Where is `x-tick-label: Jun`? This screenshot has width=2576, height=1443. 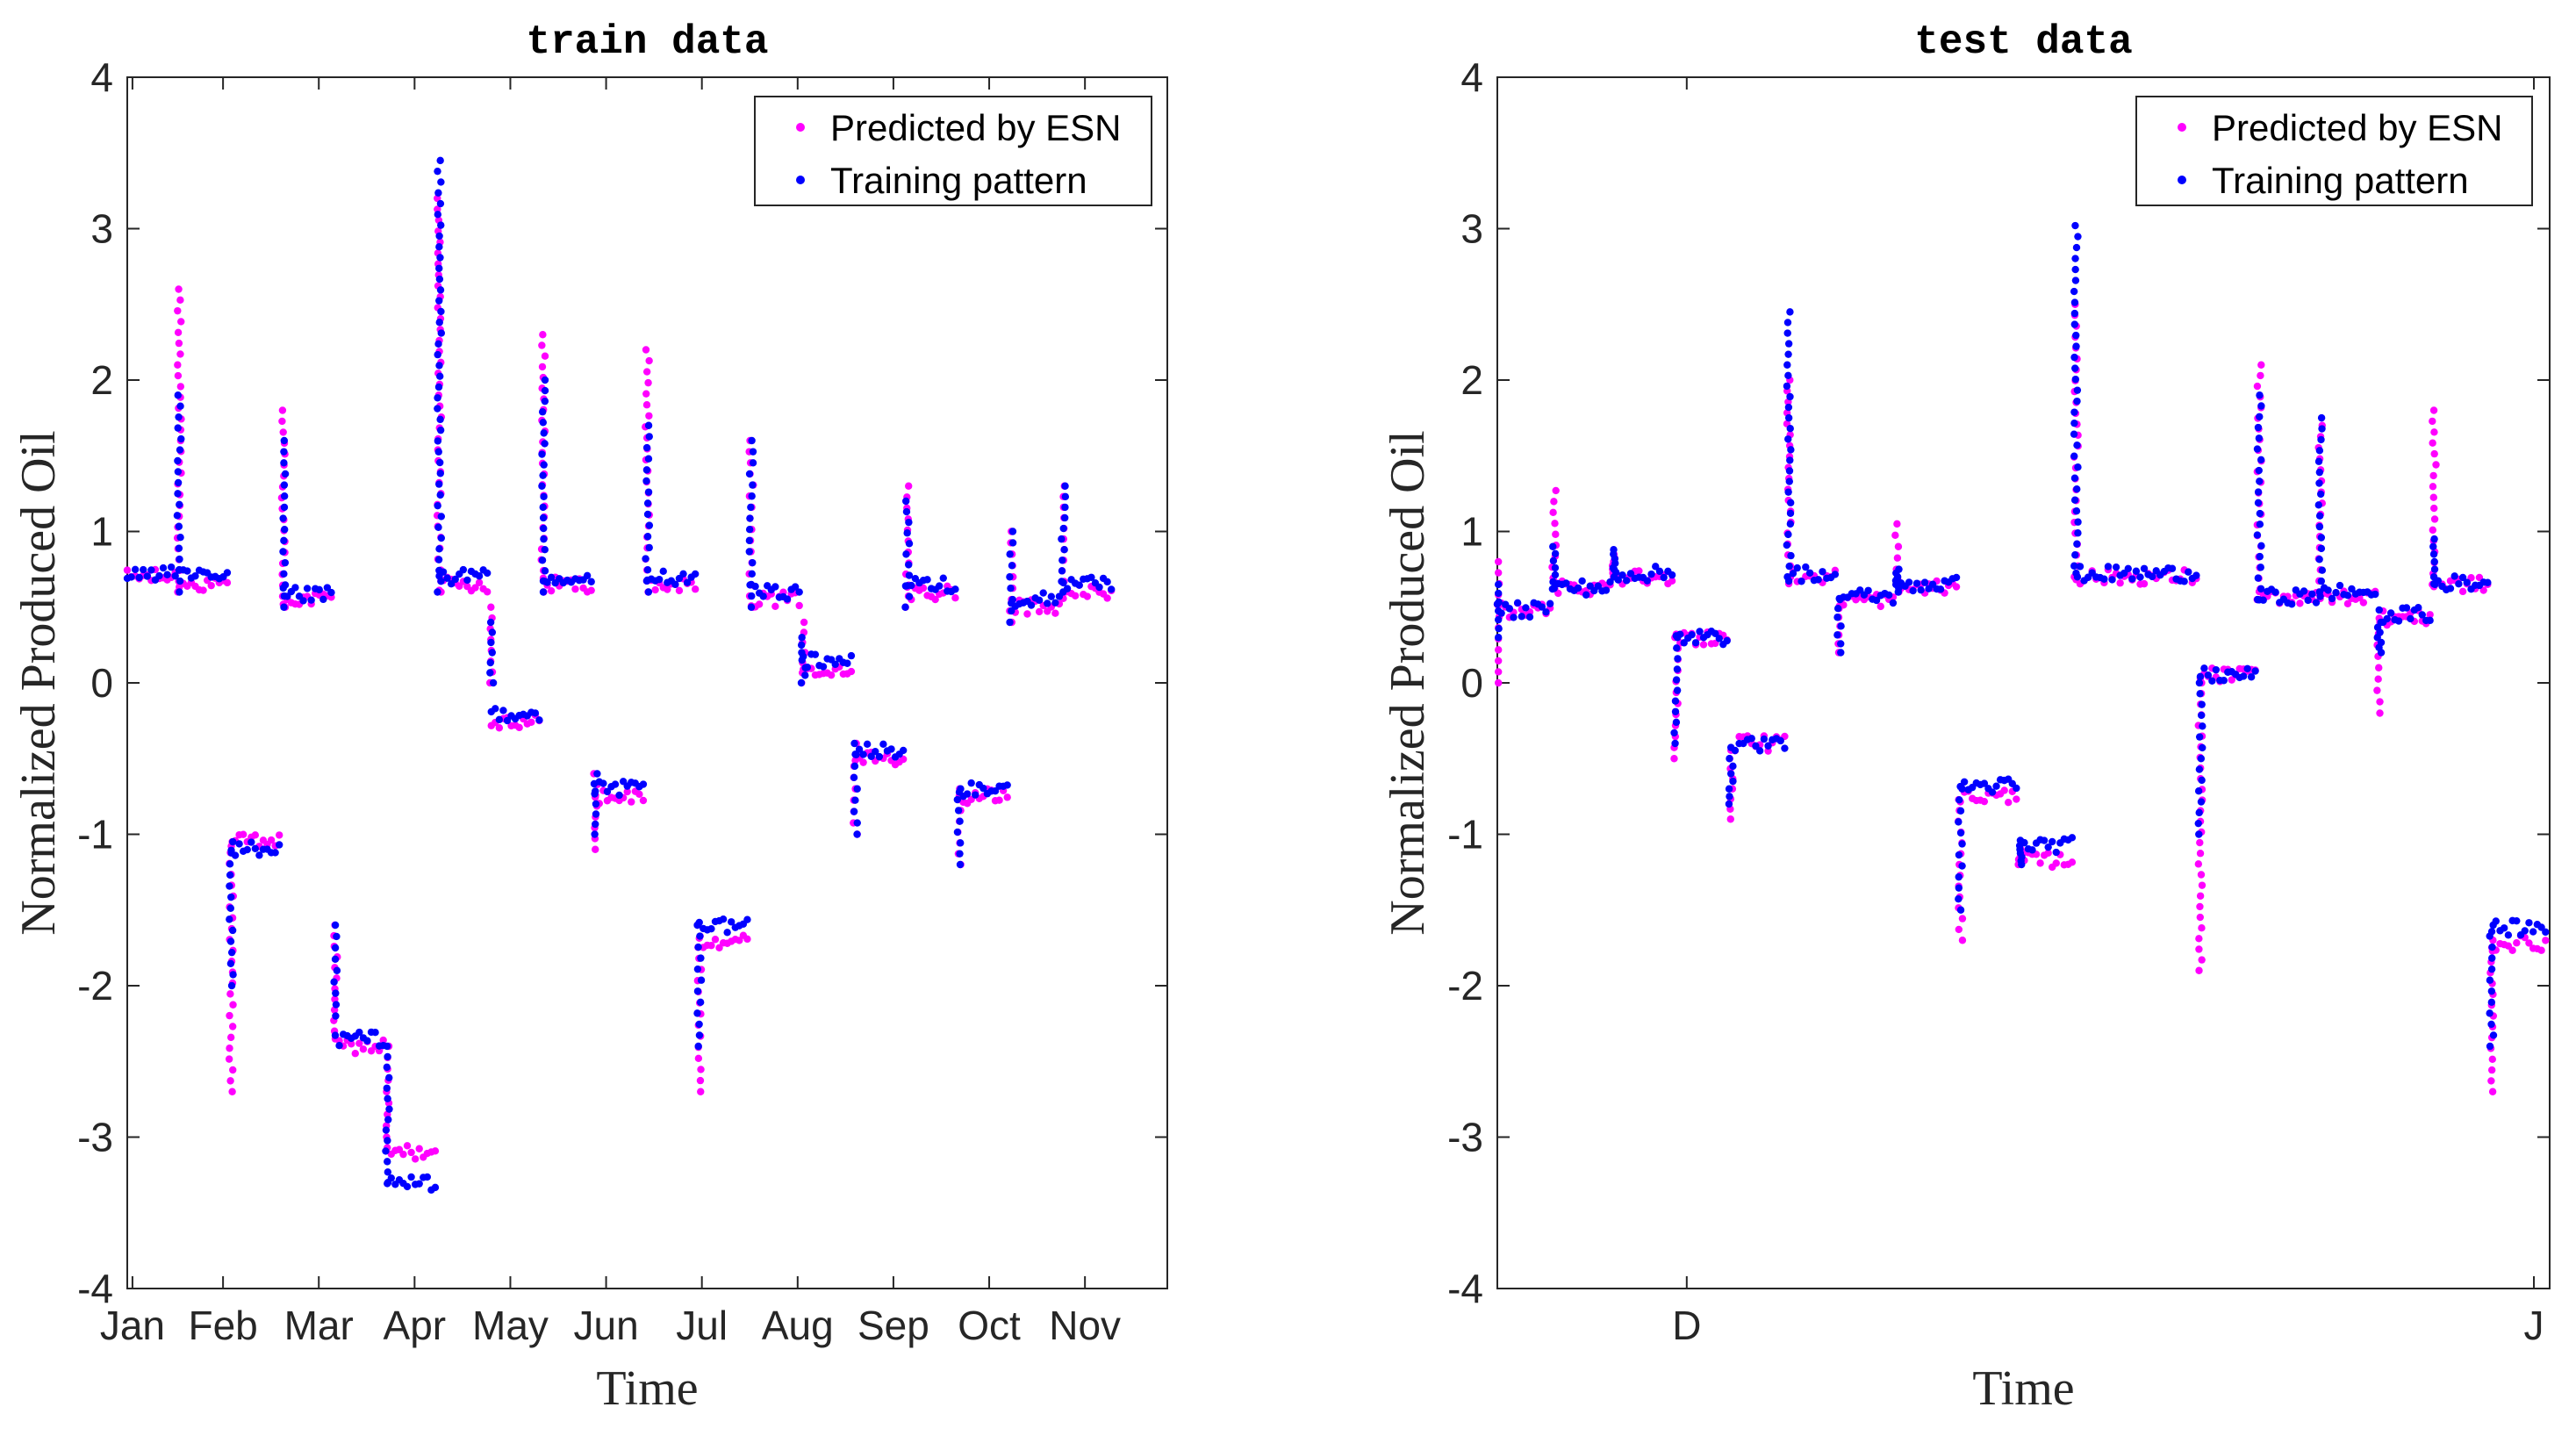 x-tick-label: Jun is located at coordinates (605, 1325).